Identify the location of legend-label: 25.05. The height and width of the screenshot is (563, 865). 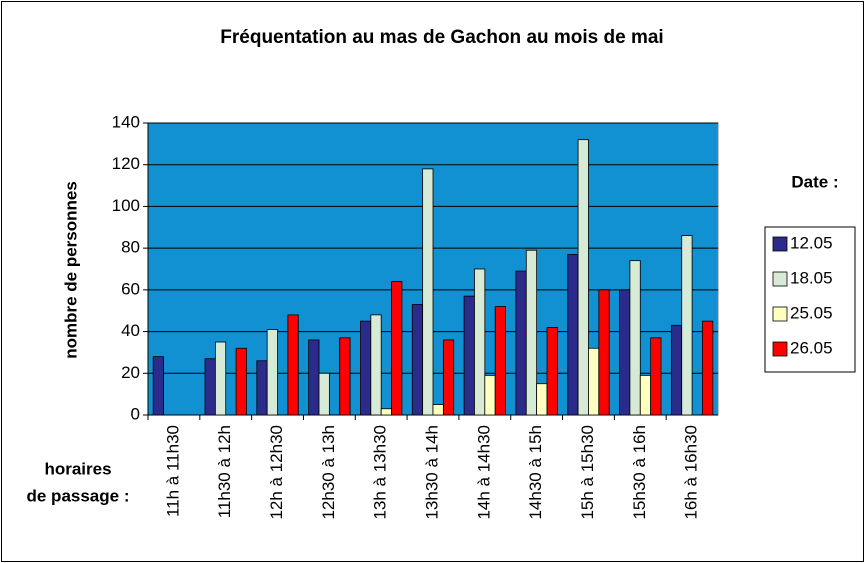
(811, 312).